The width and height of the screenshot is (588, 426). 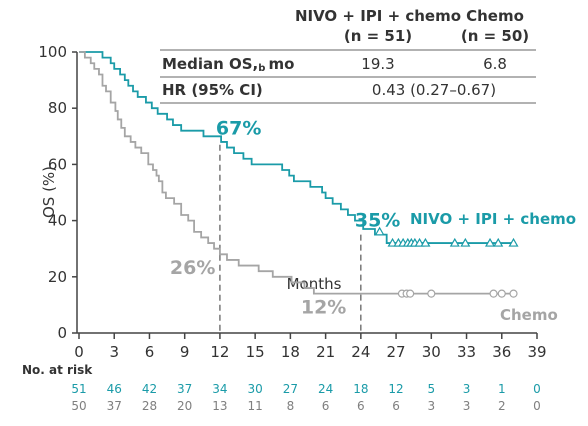 What do you see at coordinates (502, 389) in the screenshot?
I see `at-risk-value: 1` at bounding box center [502, 389].